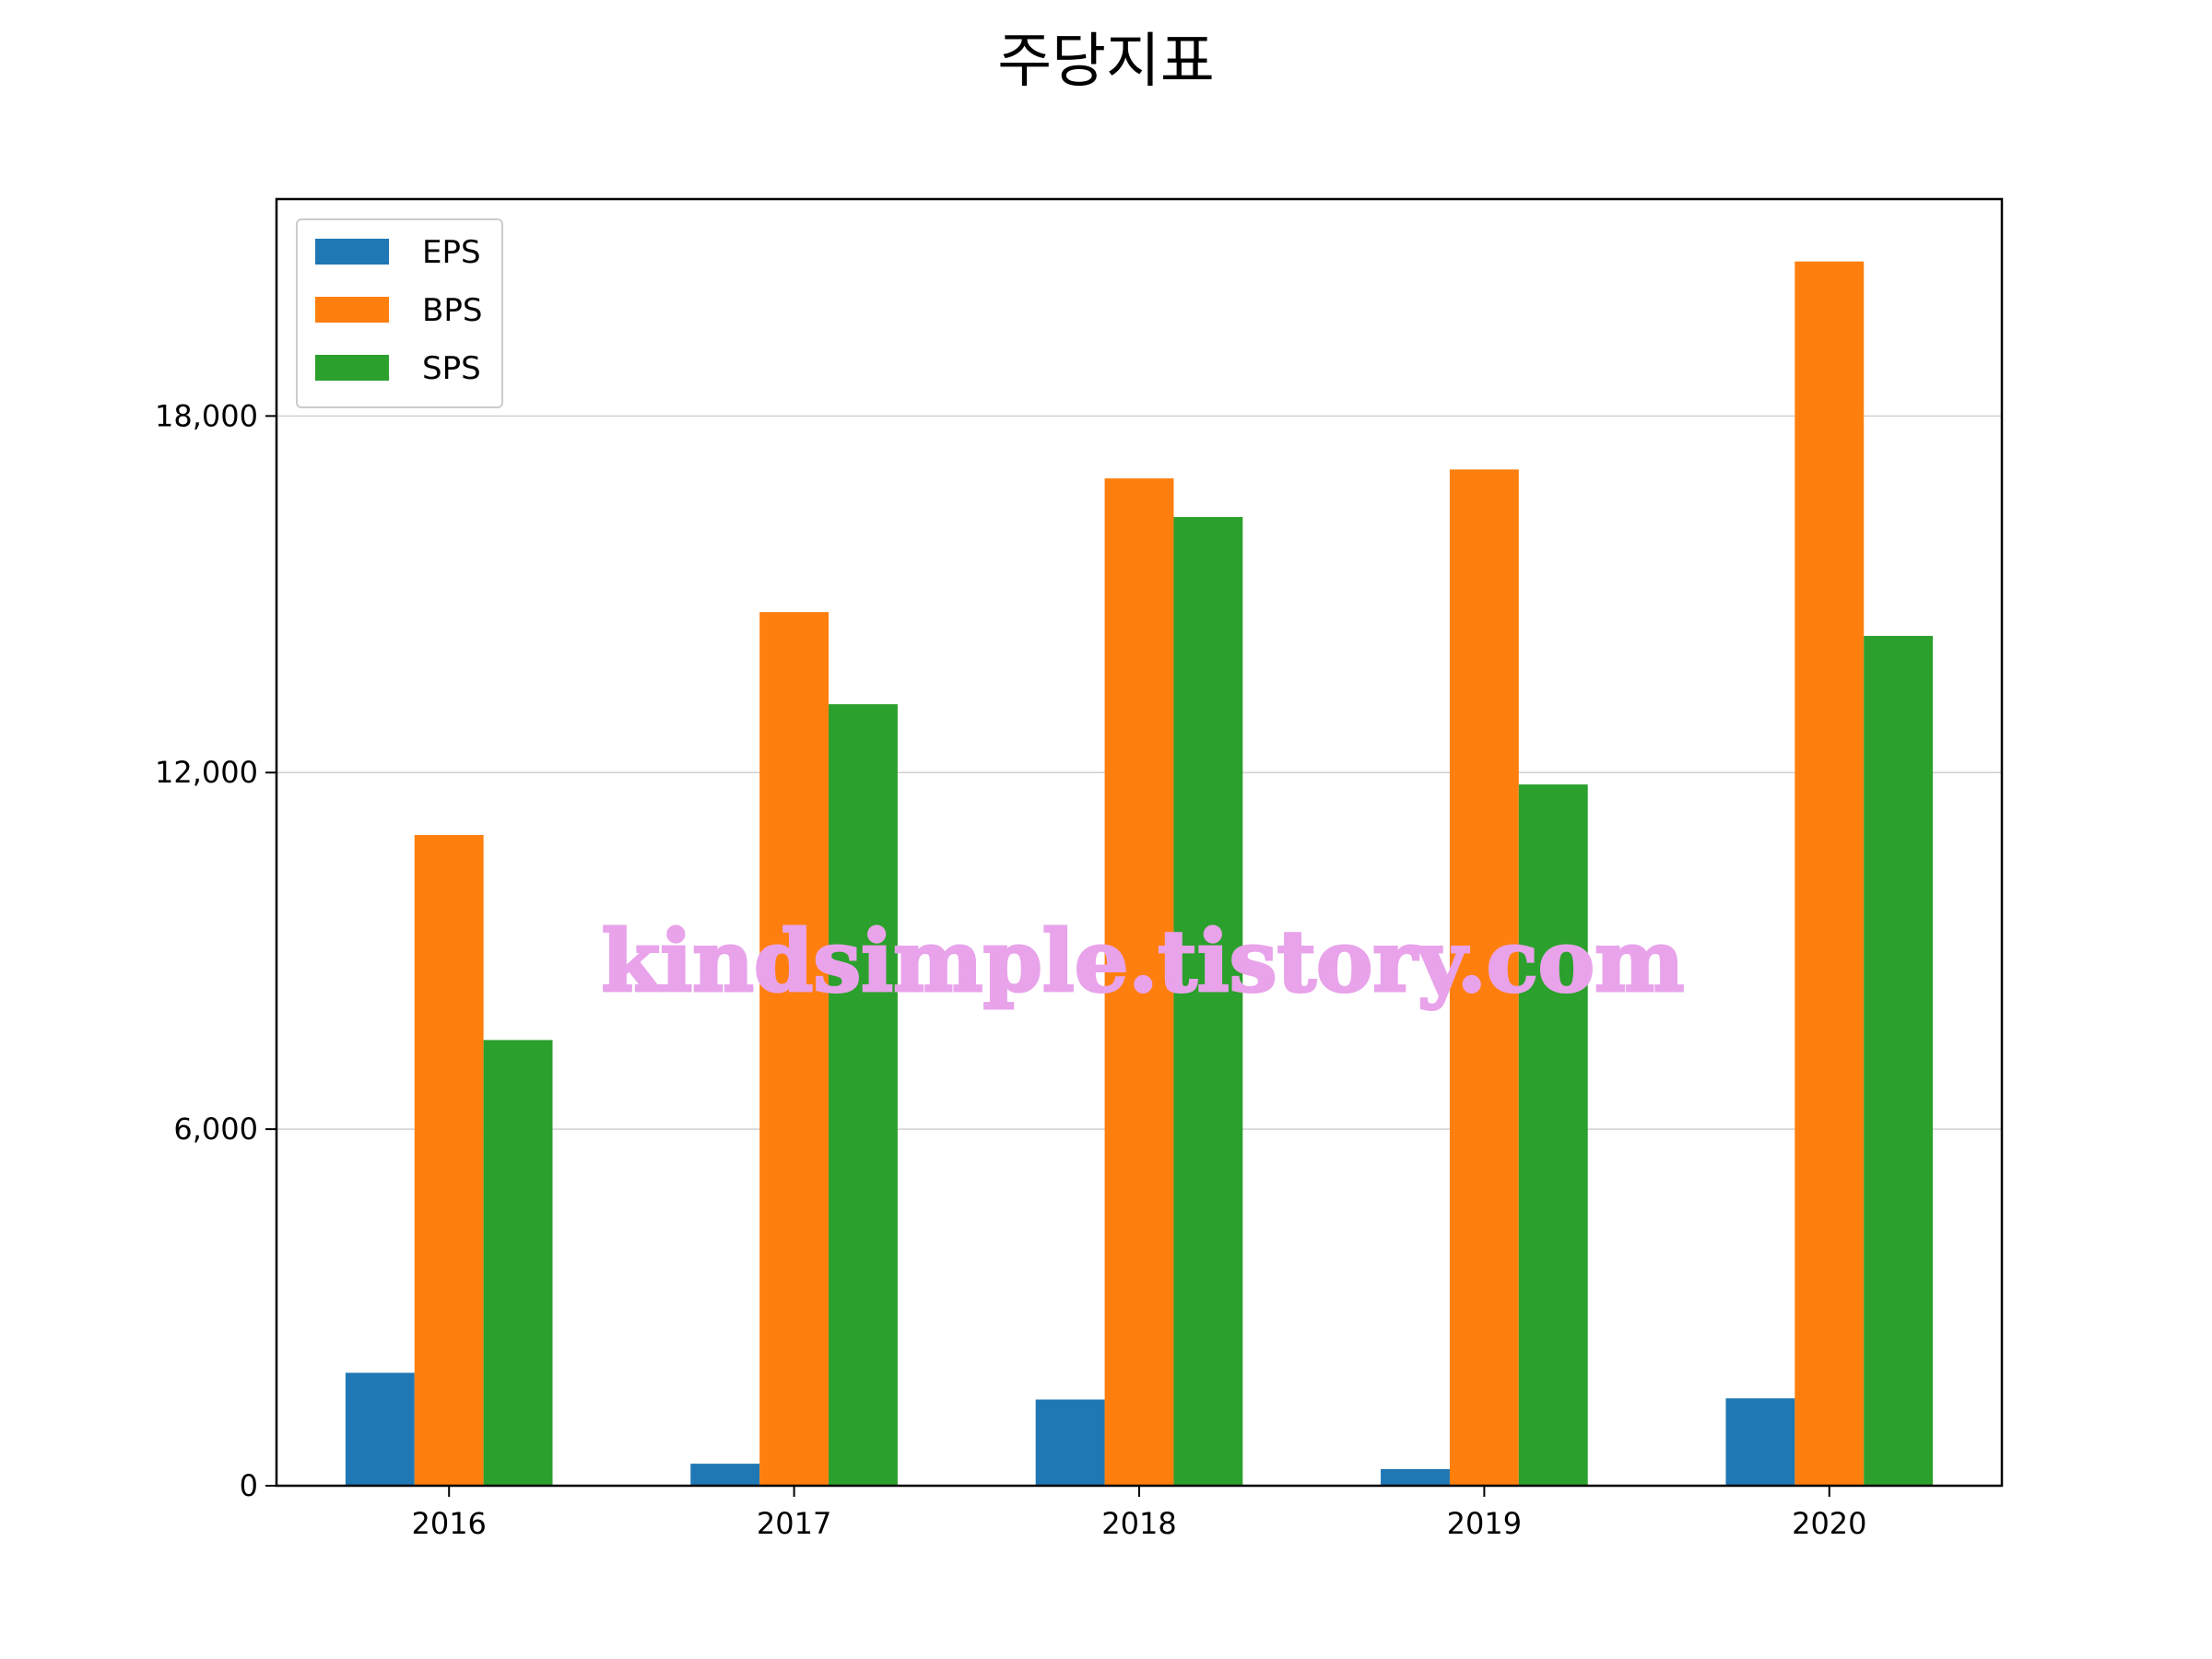  I want to click on bar-sps-2019, so click(1553, 1135).